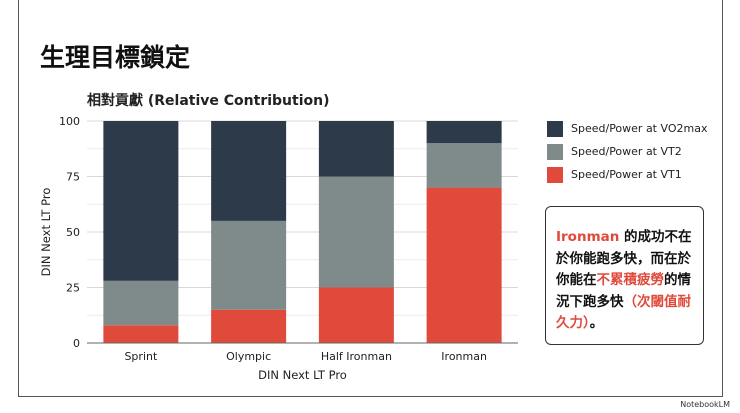 This screenshot has height=413, width=740. I want to click on chart-title: 相對貢獻 (Relative Contribution), so click(208, 101).